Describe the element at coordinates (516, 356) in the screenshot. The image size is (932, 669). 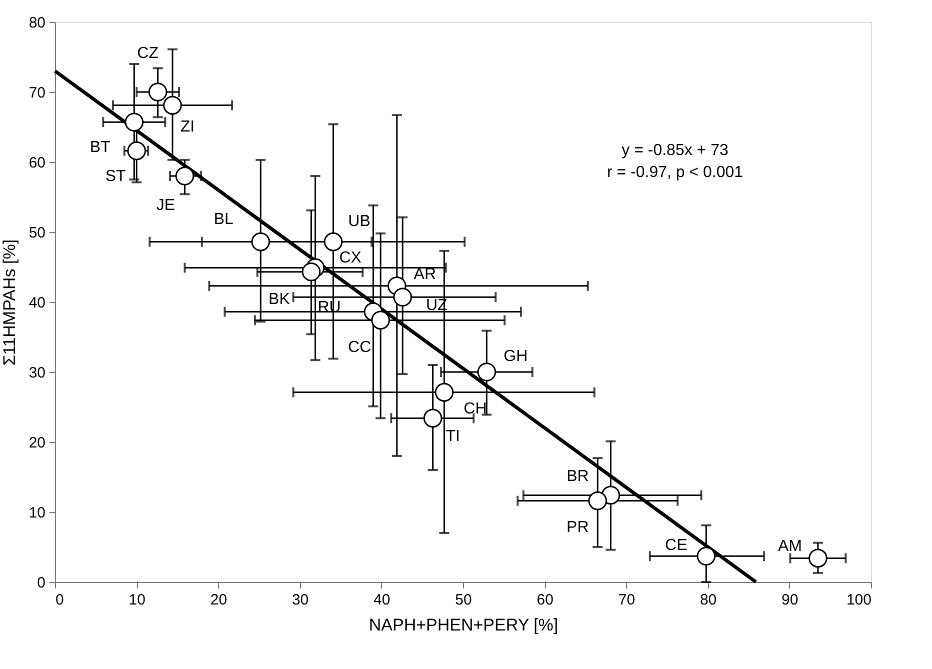
I see `annotation: GH` at that location.